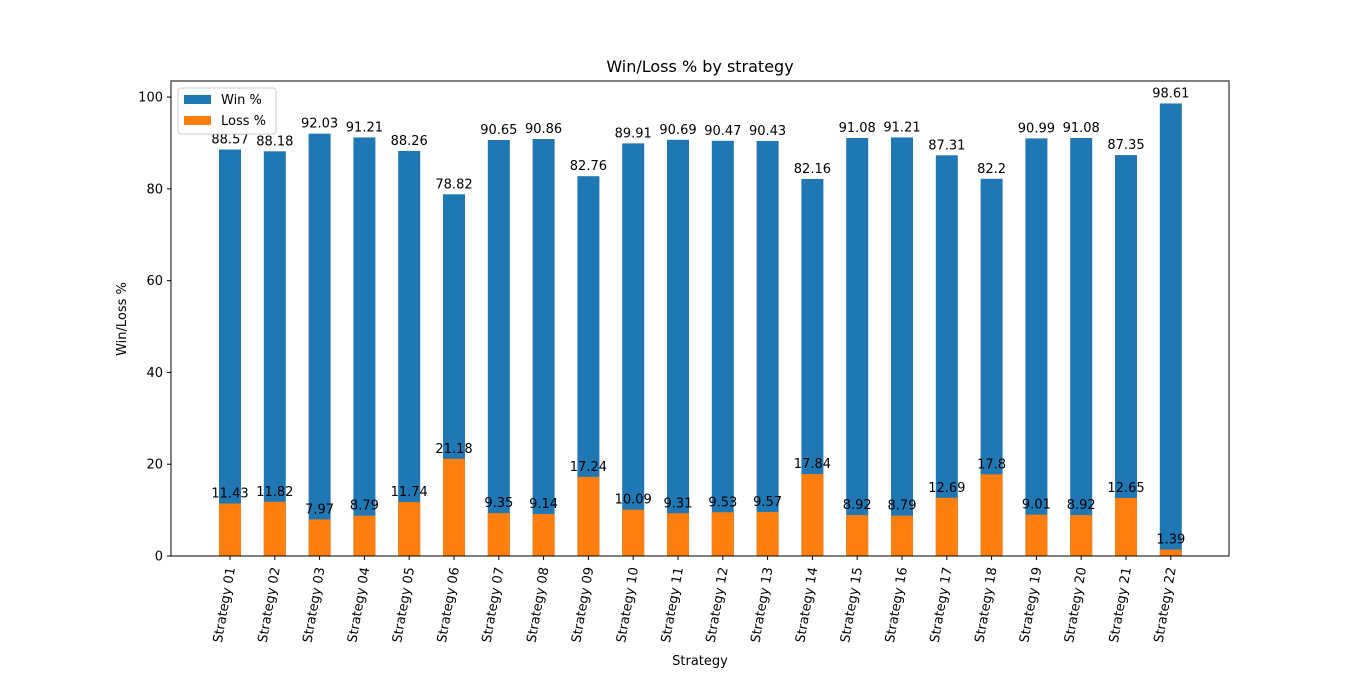 This screenshot has width=1366, height=673. I want to click on win-value-label: 89.91, so click(633, 133).